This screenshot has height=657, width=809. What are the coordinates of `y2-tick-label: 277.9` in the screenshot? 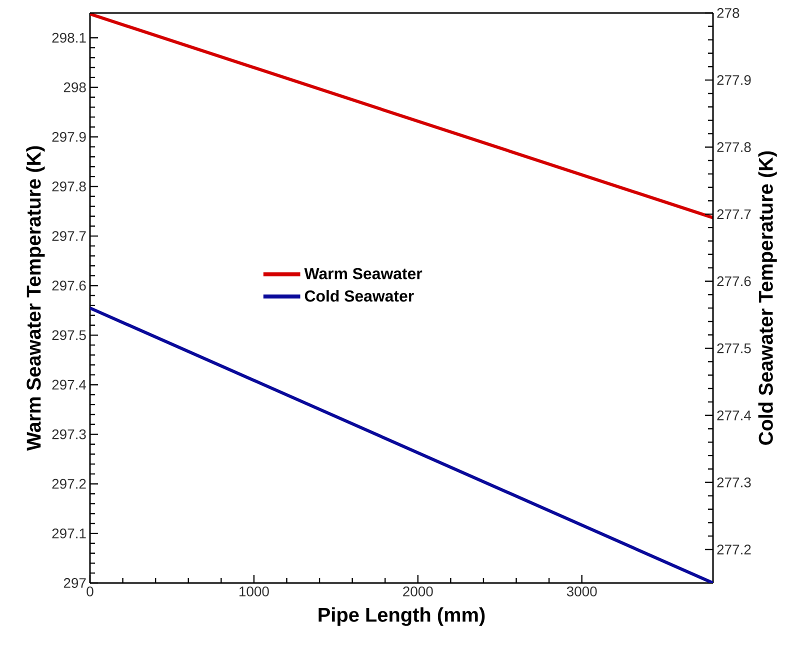 It's located at (734, 80).